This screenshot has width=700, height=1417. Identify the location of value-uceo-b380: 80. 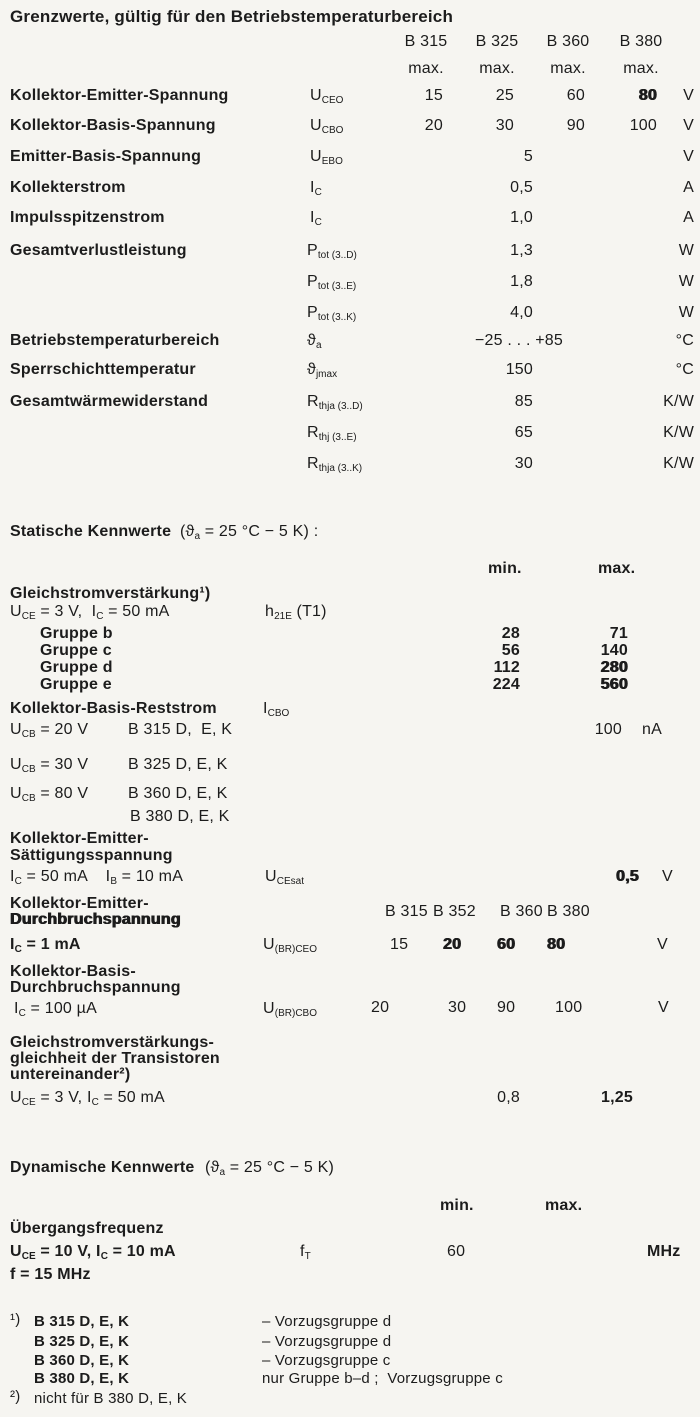
(647, 95).